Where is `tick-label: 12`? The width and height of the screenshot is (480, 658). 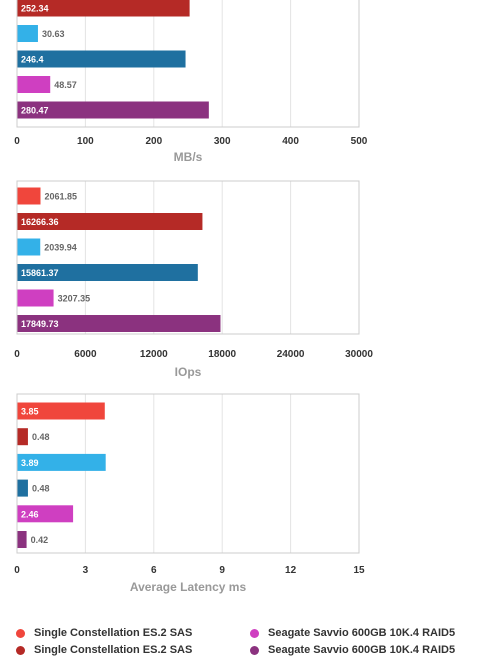
tick-label: 12 is located at coordinates (291, 570).